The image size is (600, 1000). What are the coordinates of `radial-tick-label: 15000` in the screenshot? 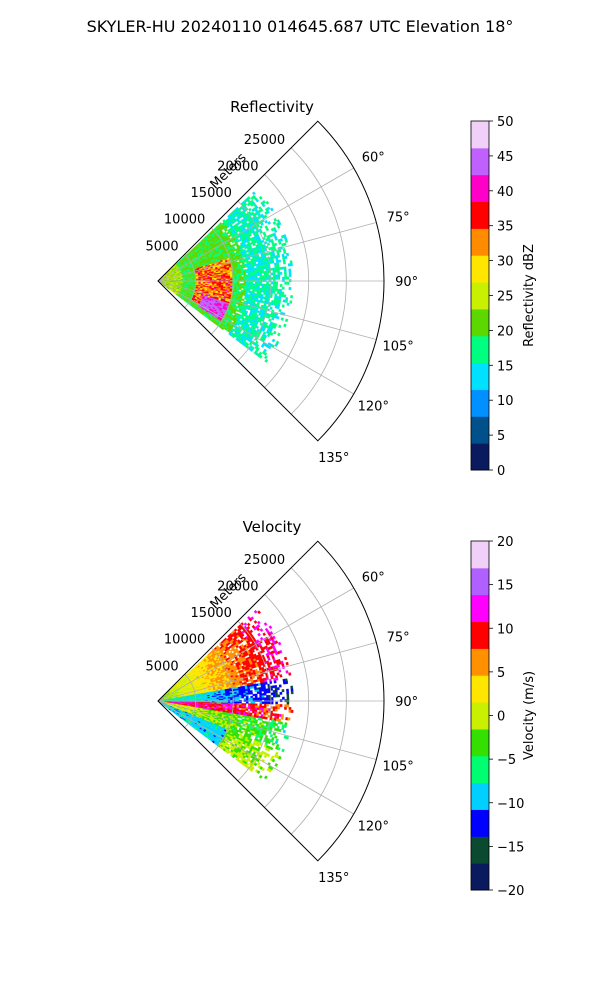 It's located at (211, 193).